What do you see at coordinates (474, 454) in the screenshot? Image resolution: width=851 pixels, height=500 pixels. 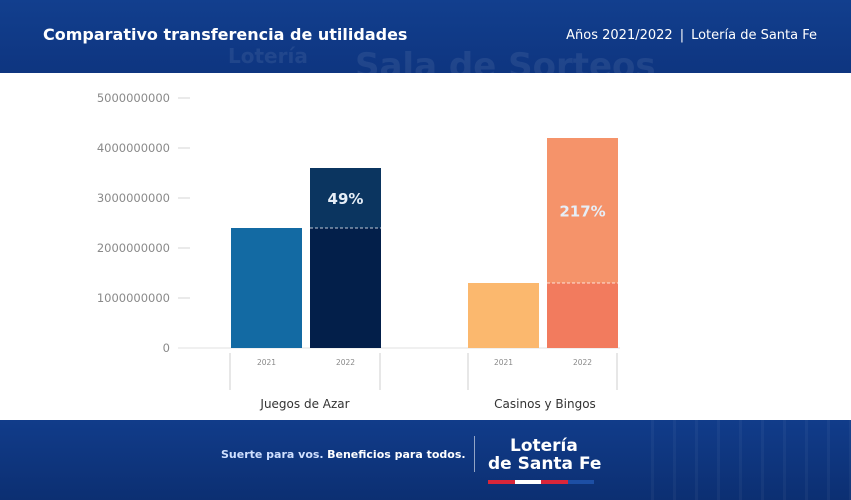 I see `footer-divider` at bounding box center [474, 454].